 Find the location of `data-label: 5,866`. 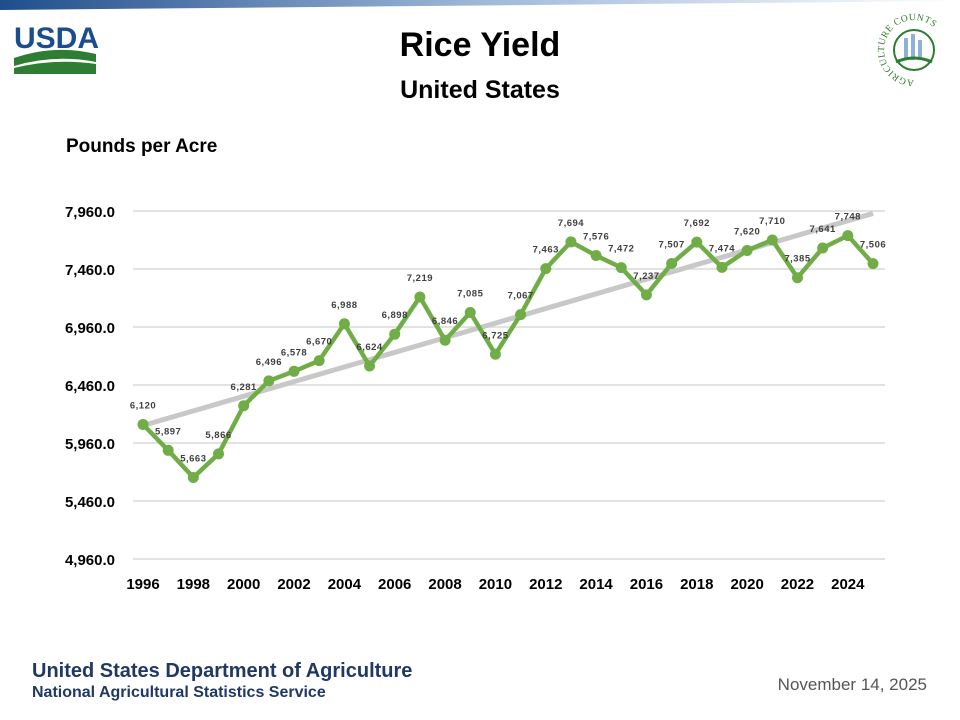

data-label: 5,866 is located at coordinates (218, 435).